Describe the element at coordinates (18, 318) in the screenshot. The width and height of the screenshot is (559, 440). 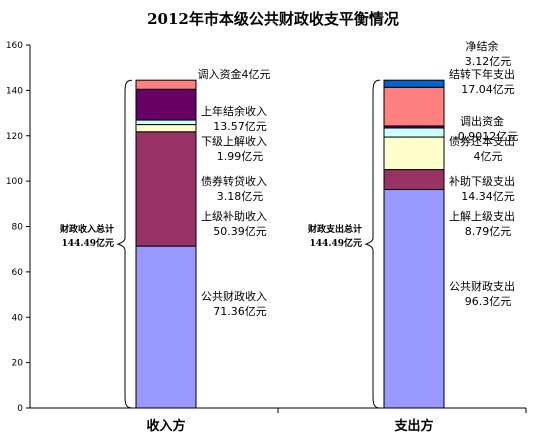
I see `y-tick-label: 40` at that location.